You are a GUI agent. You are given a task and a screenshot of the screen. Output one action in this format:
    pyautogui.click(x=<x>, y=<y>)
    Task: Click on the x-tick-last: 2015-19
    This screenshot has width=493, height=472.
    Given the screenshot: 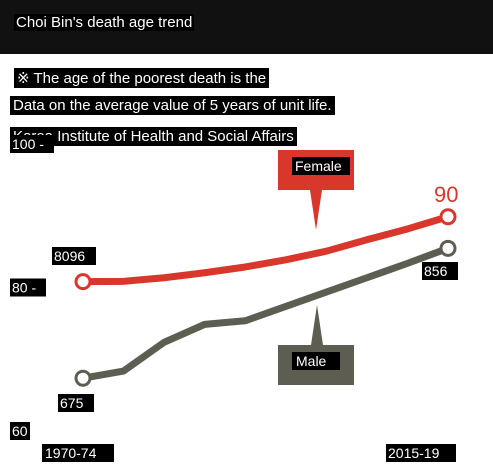 What is the action you would take?
    pyautogui.click(x=414, y=453)
    